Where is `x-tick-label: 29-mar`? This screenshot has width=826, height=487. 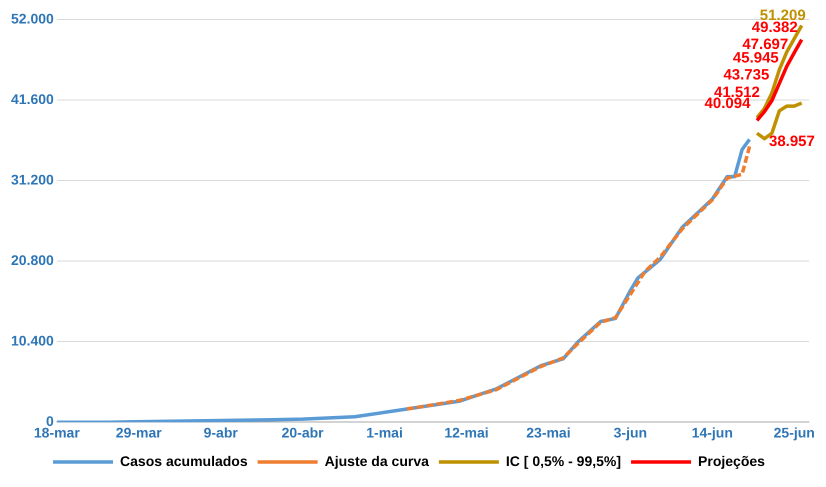 x-tick-label: 29-mar is located at coordinates (139, 432).